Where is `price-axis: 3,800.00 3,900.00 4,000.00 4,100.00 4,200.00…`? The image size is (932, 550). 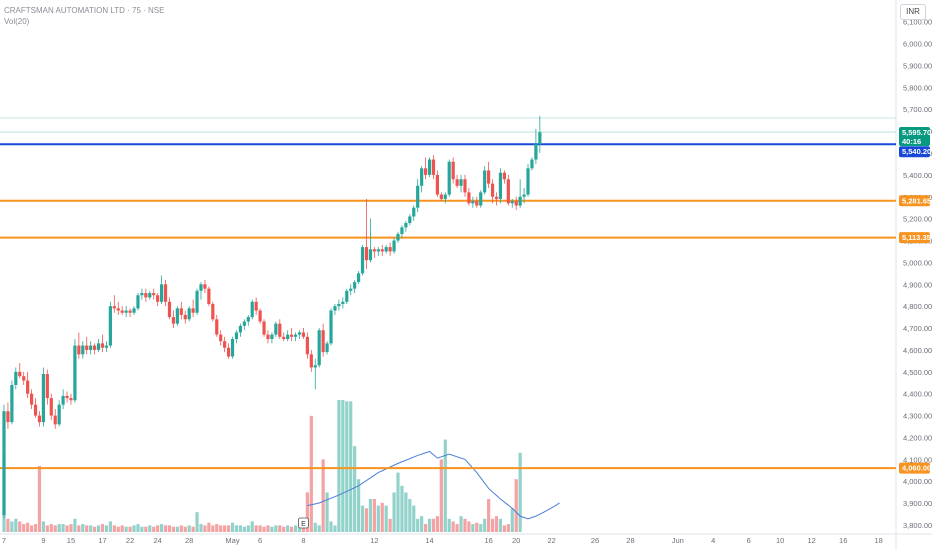
price-axis: 3,800.00 3,900.00 4,000.00 4,100.00 4,200.00… is located at coordinates (917, 274).